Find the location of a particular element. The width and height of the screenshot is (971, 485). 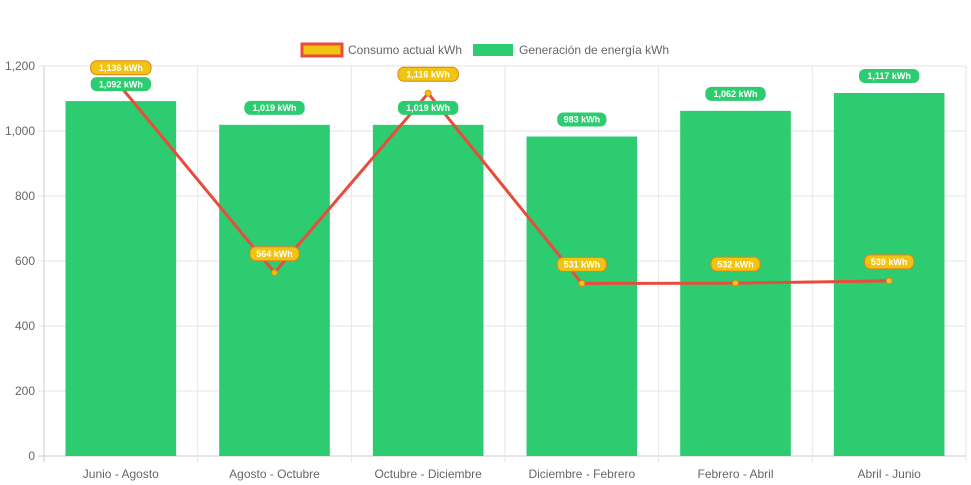

x-tick-label: Diciembre - Febrero is located at coordinates (581, 474).